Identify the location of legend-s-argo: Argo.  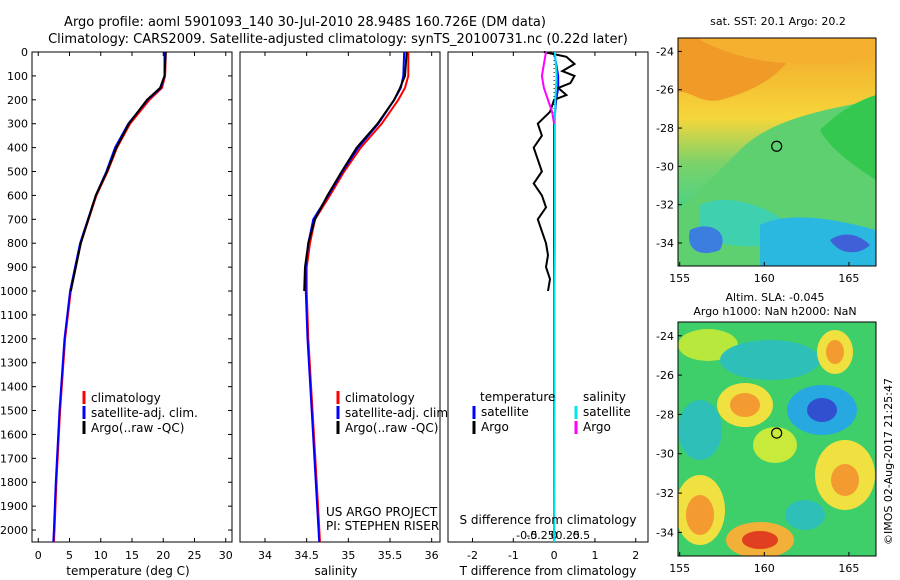
(597, 427).